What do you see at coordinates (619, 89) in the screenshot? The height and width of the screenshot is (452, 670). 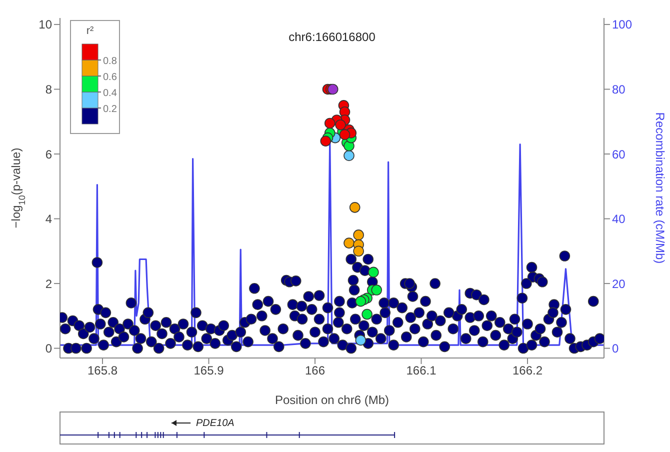 I see `y2-tick-label: 80` at bounding box center [619, 89].